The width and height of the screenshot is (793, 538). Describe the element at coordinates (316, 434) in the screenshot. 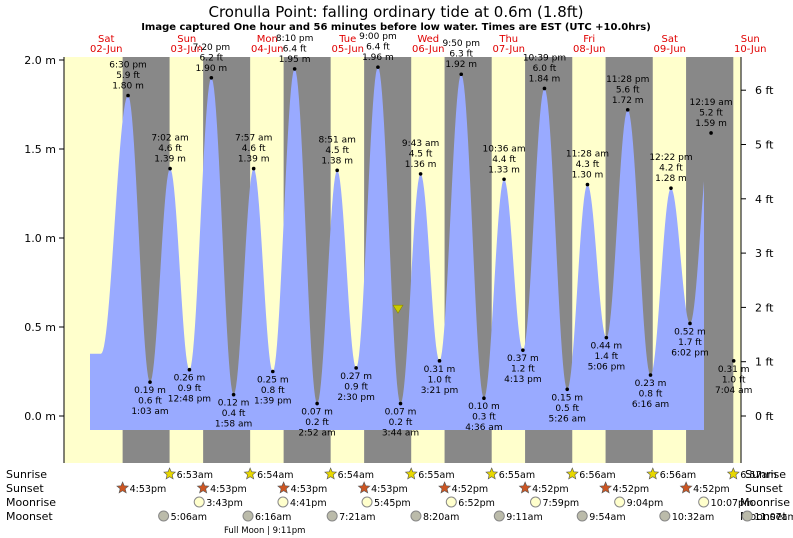

I see `low-tide-label: 2:52 am` at that location.